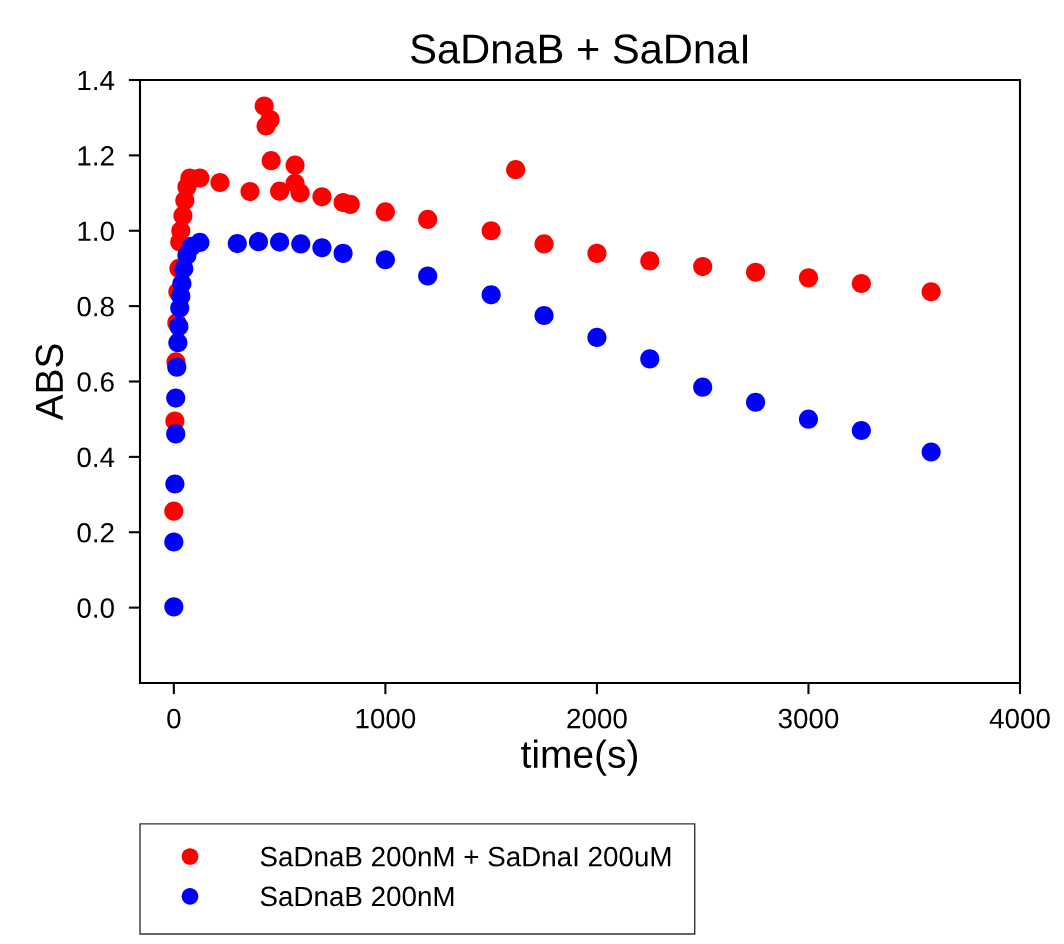  Describe the element at coordinates (386, 718) in the screenshot. I see `x-tick-label: 1000` at that location.